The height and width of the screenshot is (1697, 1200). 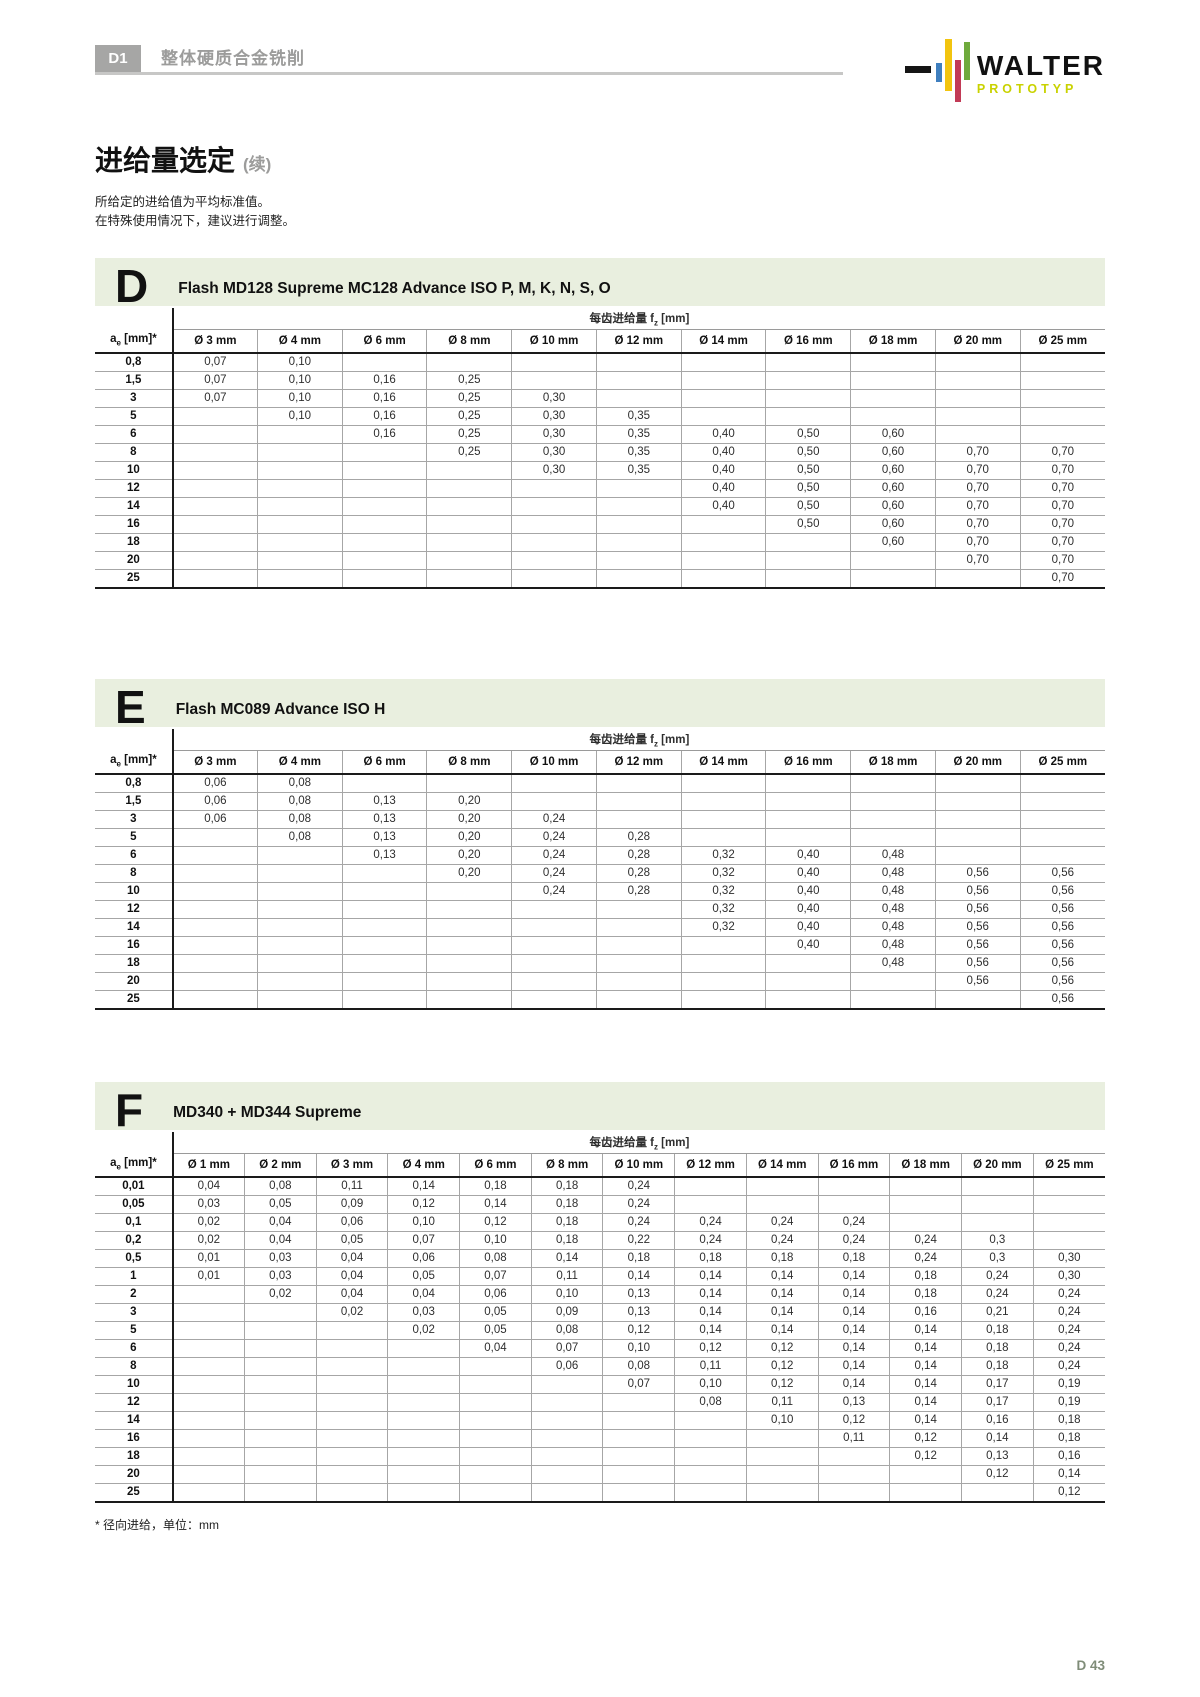 What do you see at coordinates (600, 1384) in the screenshot?
I see `table-row: 10 0,07 0,10 0,12 0,14 0,14 0,17 0,19` at bounding box center [600, 1384].